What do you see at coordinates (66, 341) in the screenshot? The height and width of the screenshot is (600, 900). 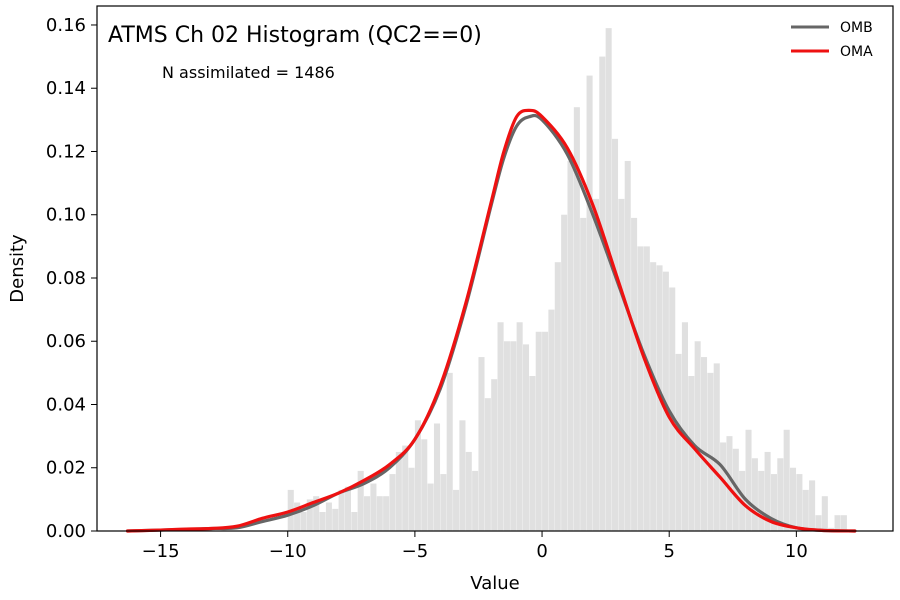 I see `y-tick-label: 0.06` at bounding box center [66, 341].